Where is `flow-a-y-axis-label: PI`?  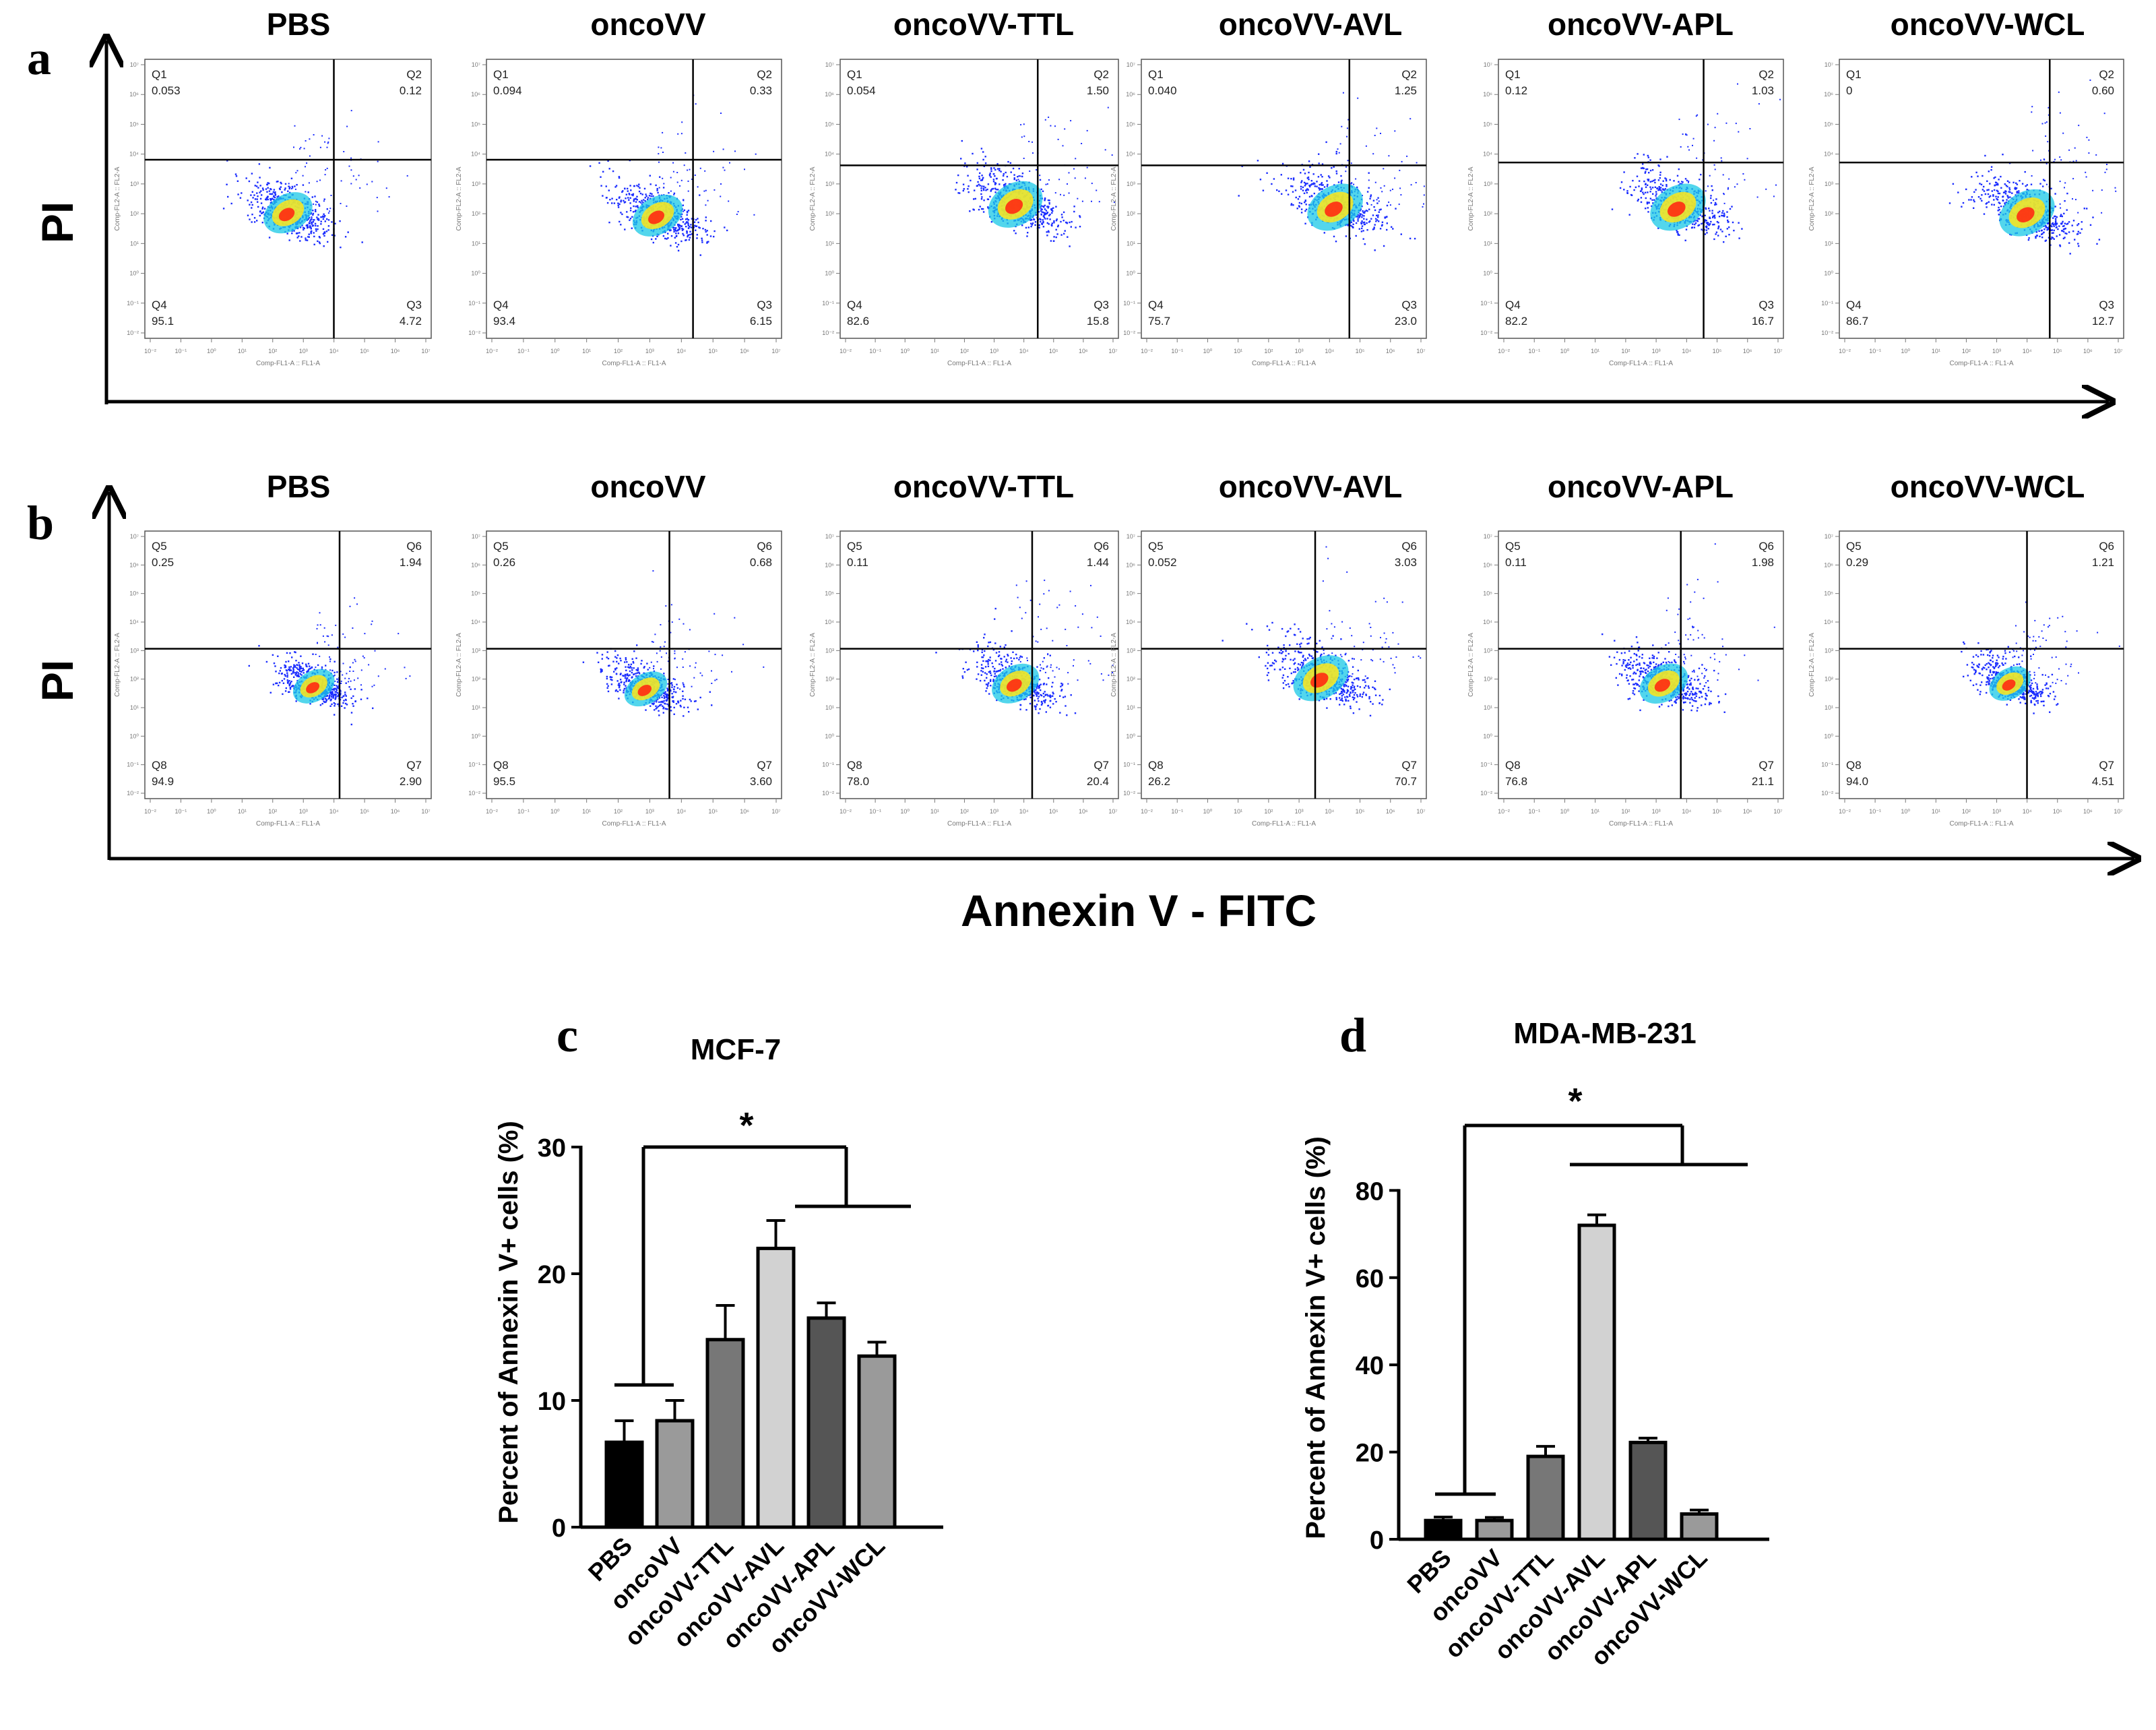 flow-a-y-axis-label: PI is located at coordinates (57, 222).